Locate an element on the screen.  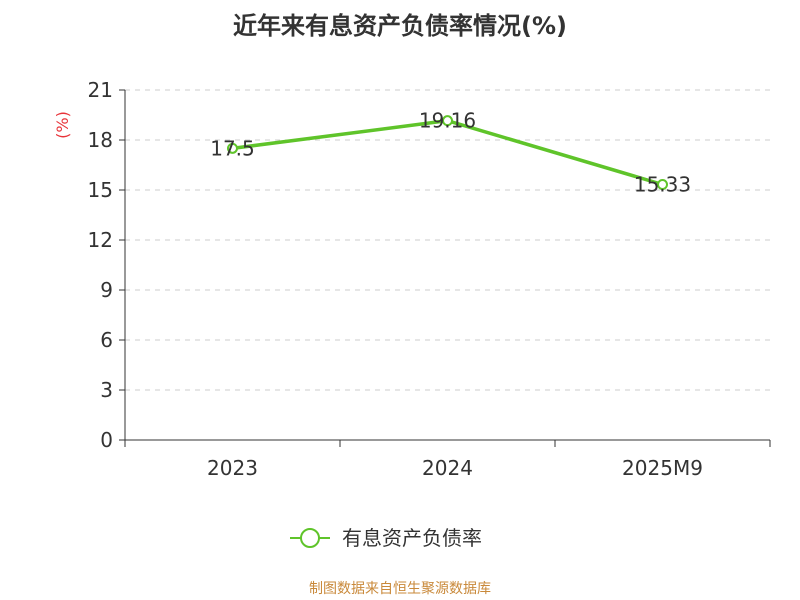
data-label: 15.33 is located at coordinates (662, 185).